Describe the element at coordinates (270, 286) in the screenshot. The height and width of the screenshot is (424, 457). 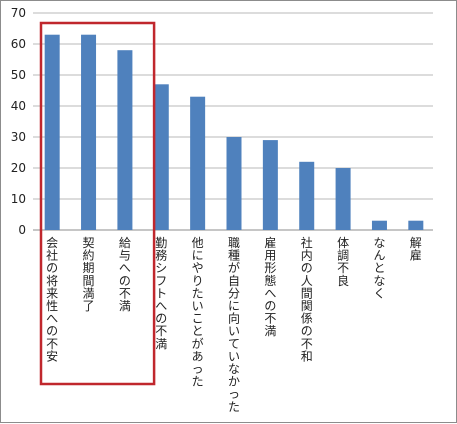
I see `category-label: 雇用形態への不満` at that location.